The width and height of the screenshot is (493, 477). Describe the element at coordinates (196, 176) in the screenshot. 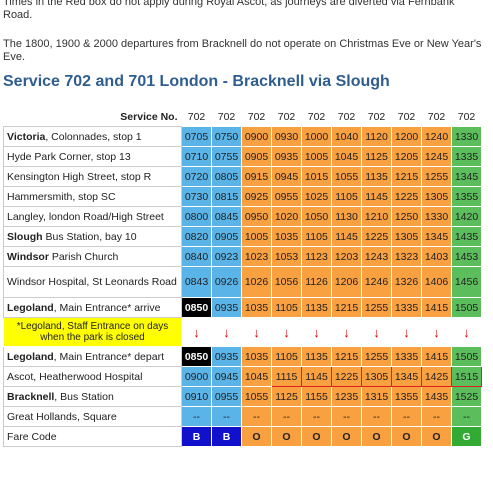

I see `departure-time: 0720` at that location.